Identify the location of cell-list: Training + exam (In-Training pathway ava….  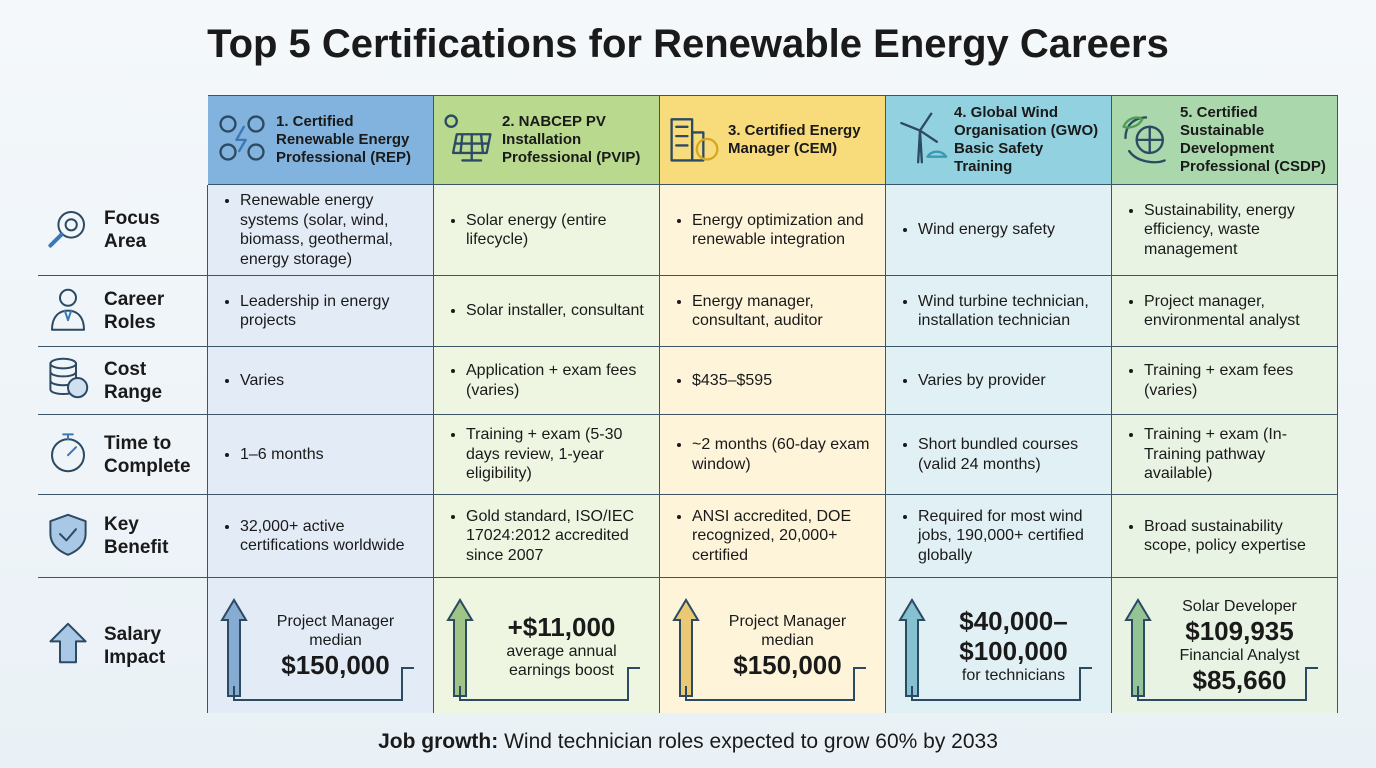
(1224, 454).